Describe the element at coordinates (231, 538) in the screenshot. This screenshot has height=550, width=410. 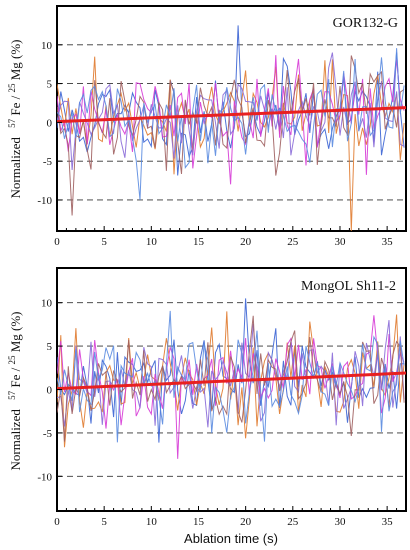
I see `x-axis-label: Ablation time (s)` at that location.